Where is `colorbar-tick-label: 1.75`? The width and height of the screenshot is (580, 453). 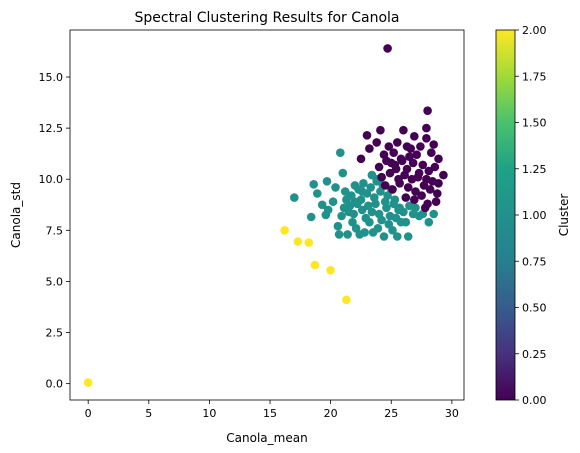 colorbar-tick-label: 1.75 is located at coordinates (534, 76).